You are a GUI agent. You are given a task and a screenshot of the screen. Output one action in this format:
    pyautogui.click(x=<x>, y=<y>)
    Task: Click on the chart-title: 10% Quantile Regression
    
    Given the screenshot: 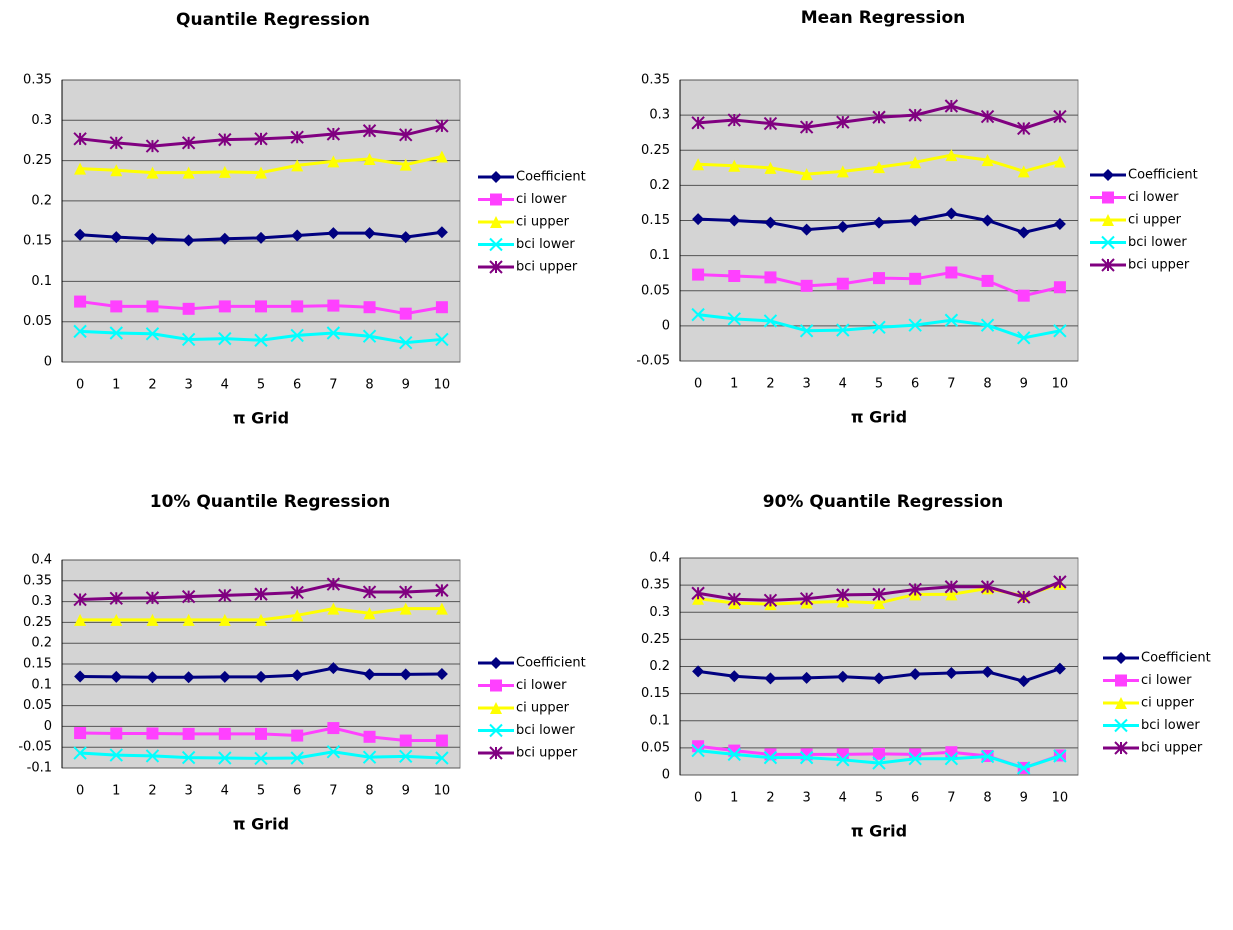 What is the action you would take?
    pyautogui.click(x=270, y=502)
    